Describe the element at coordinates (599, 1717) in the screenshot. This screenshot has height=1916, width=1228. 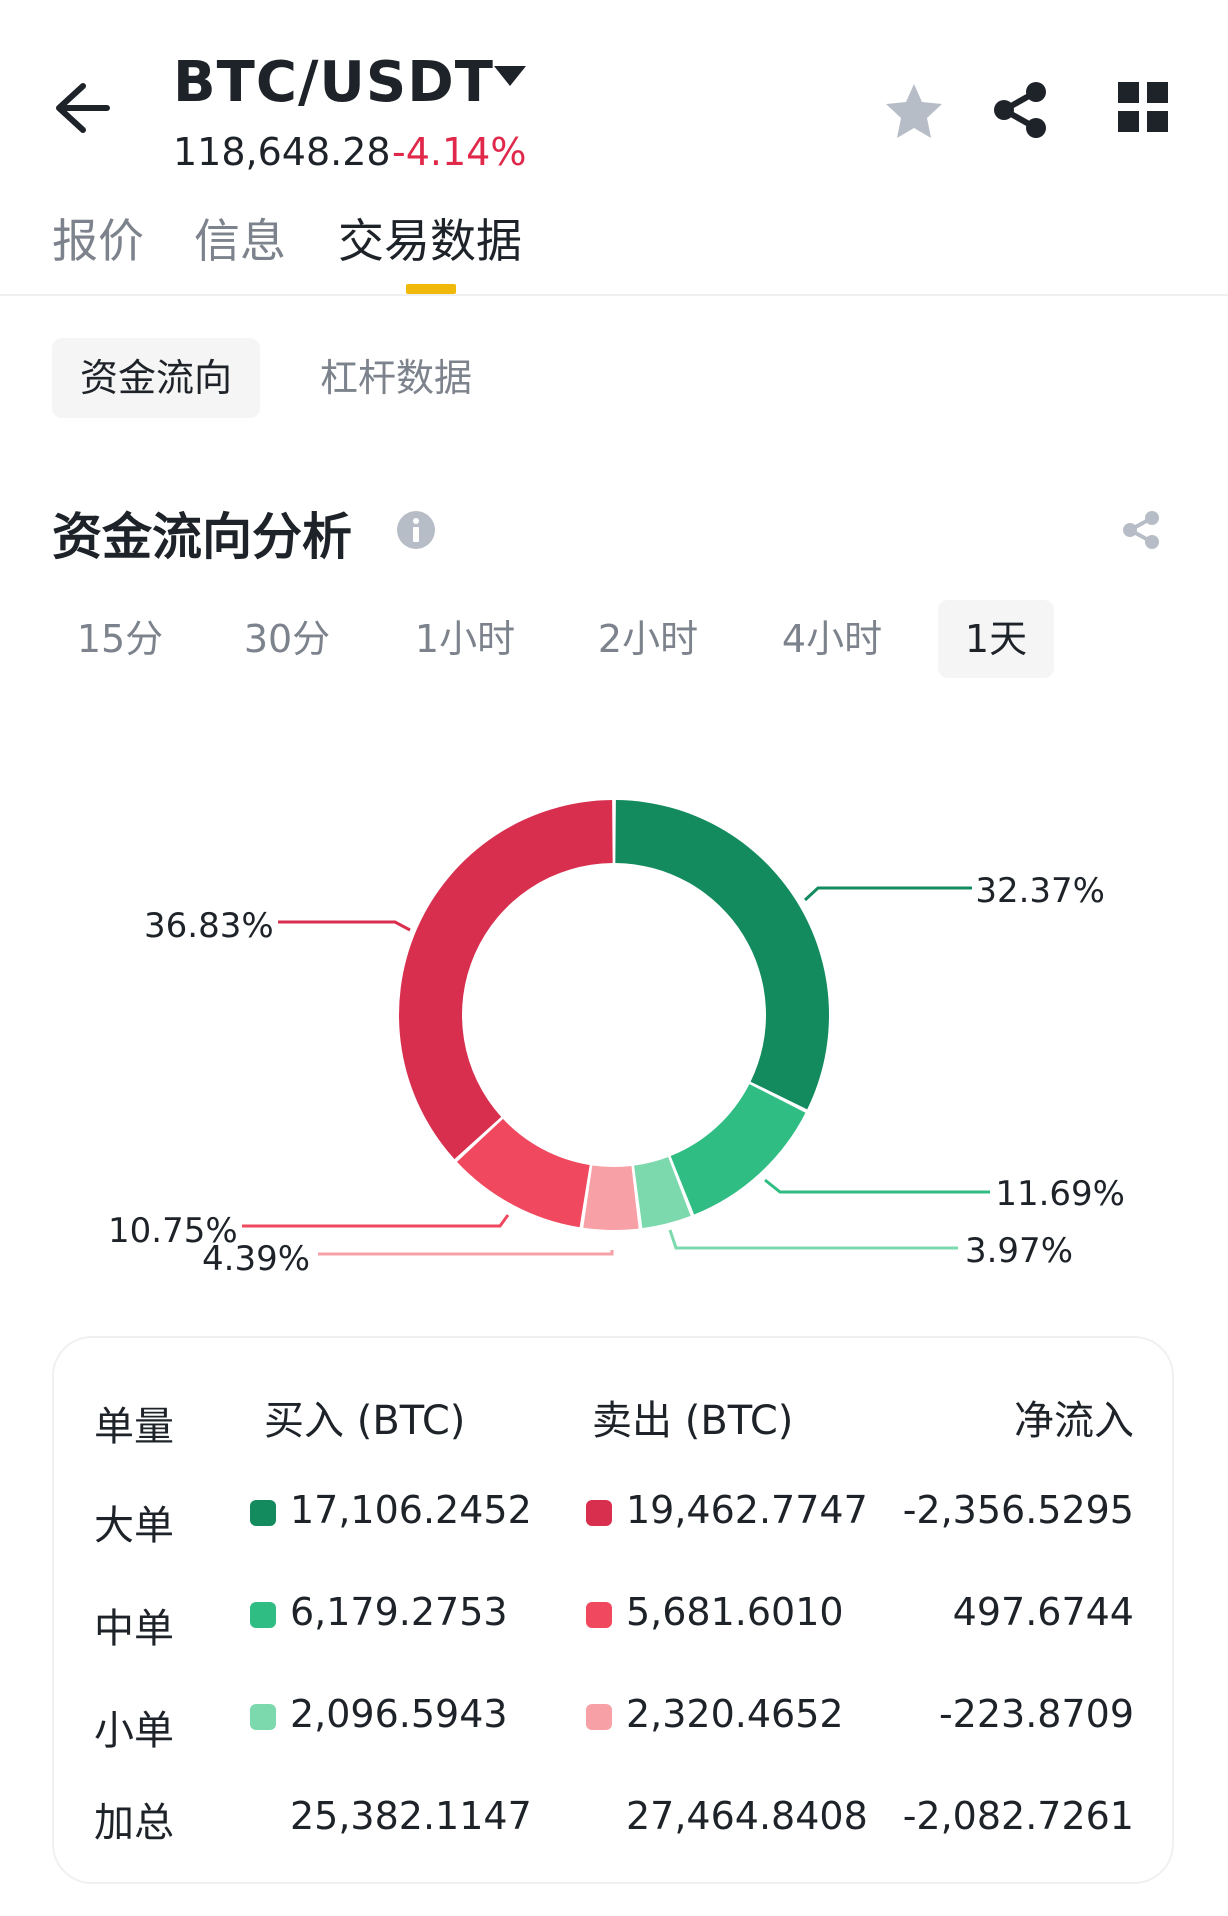
I see `sell-small-swatch` at that location.